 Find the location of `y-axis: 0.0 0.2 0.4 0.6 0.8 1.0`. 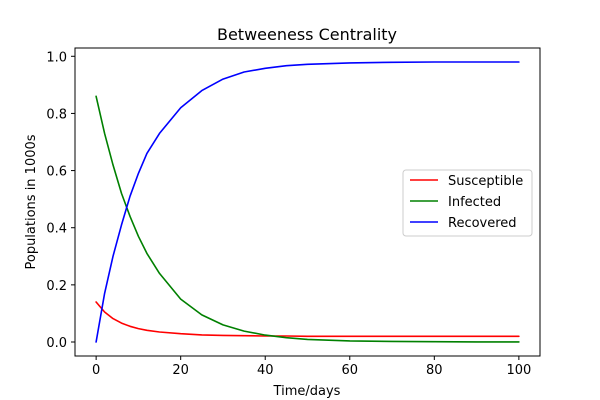

y-axis: 0.0 0.2 0.4 0.6 0.8 1.0 is located at coordinates (60, 200).